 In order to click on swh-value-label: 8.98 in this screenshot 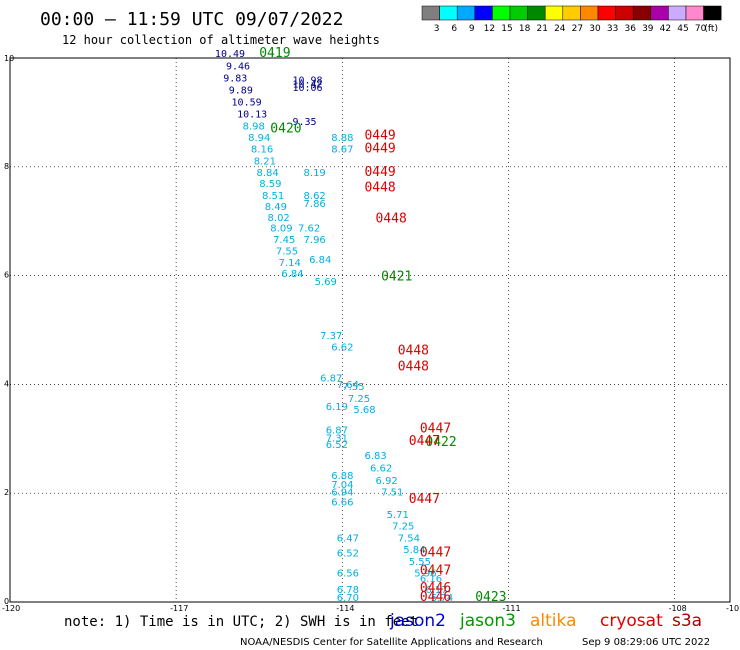, I will do `click(254, 126)`.